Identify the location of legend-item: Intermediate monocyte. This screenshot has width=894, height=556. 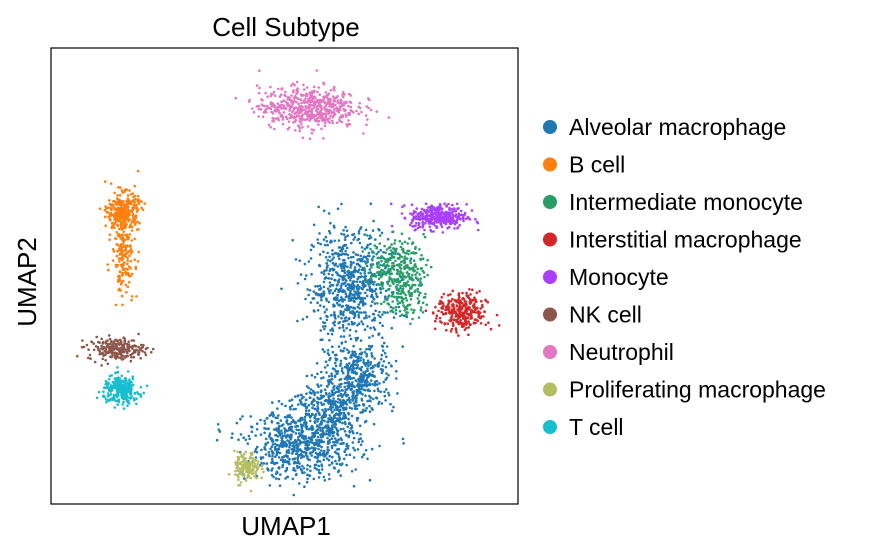
(673, 202).